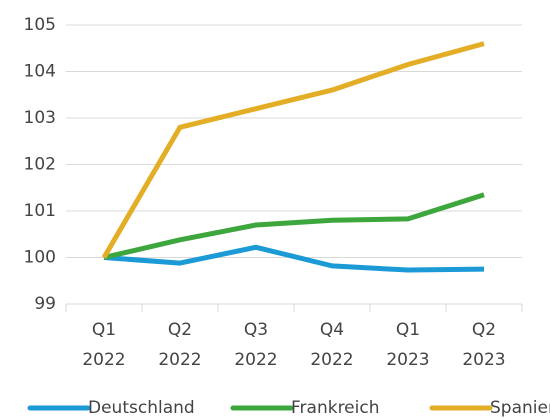  Describe the element at coordinates (40, 165) in the screenshot. I see `y-tick-label: 102` at that location.